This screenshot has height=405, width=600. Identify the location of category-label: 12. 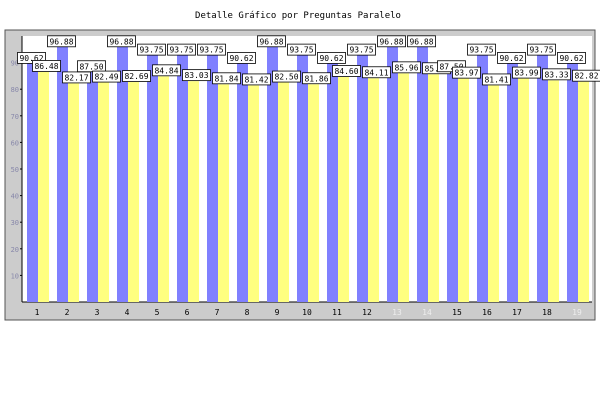
(367, 312).